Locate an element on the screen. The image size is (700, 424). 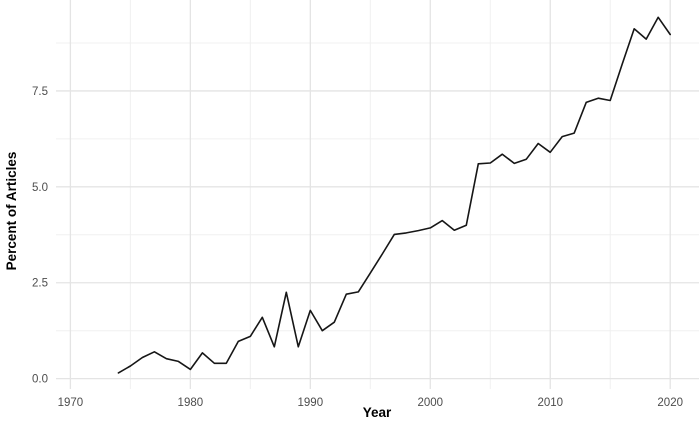
y-axis-title: Percent of Articles is located at coordinates (11, 211).